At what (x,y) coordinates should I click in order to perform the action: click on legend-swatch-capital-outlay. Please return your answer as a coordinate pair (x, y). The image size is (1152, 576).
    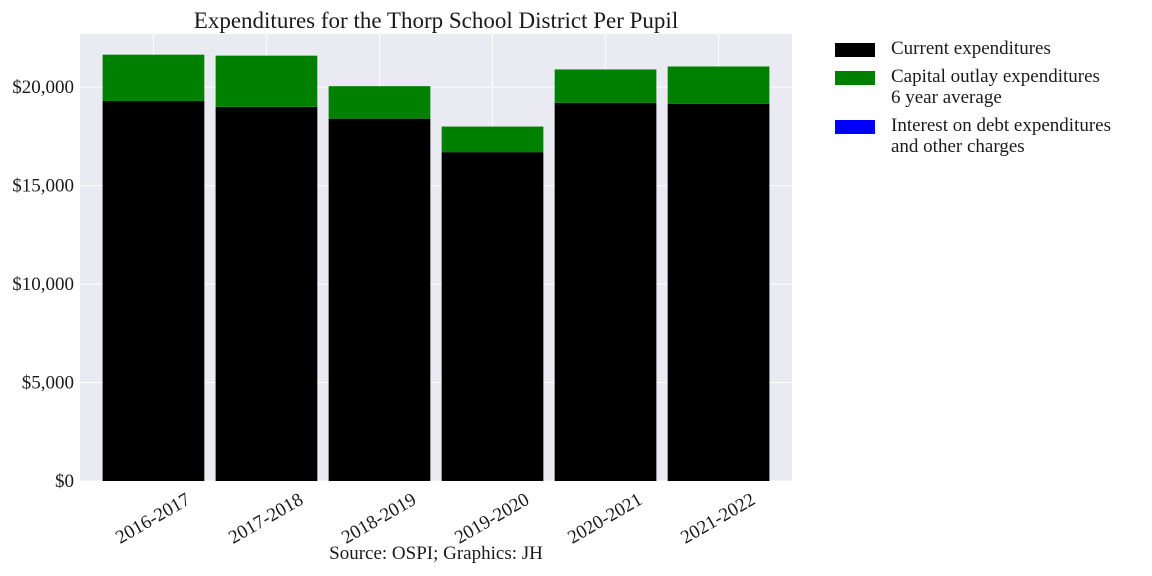
    Looking at the image, I should click on (855, 78).